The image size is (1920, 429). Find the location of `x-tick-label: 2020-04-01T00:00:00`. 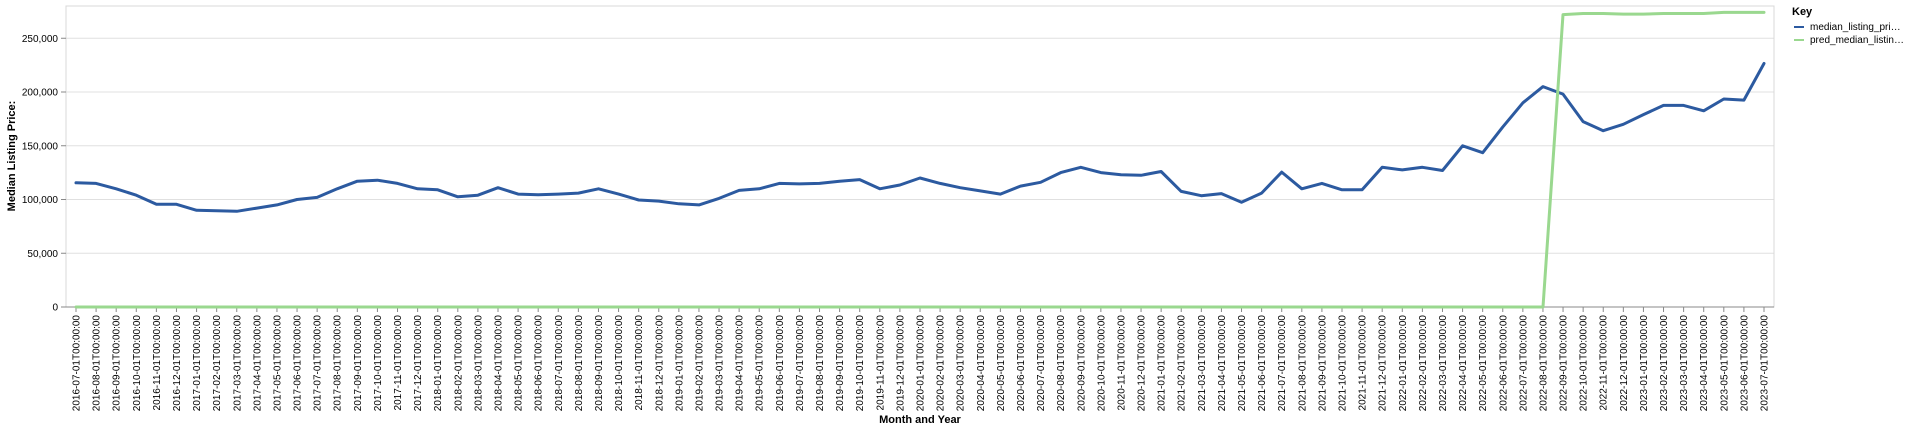

x-tick-label: 2020-04-01T00:00:00 is located at coordinates (981, 363).